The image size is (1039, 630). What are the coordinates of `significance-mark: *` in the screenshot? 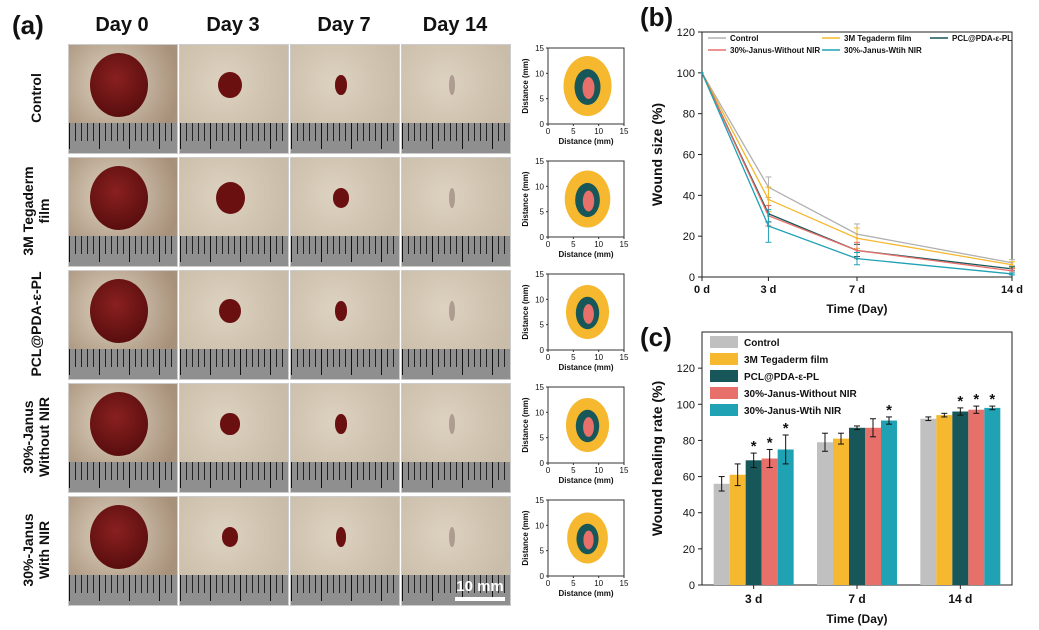 It's located at (992, 399).